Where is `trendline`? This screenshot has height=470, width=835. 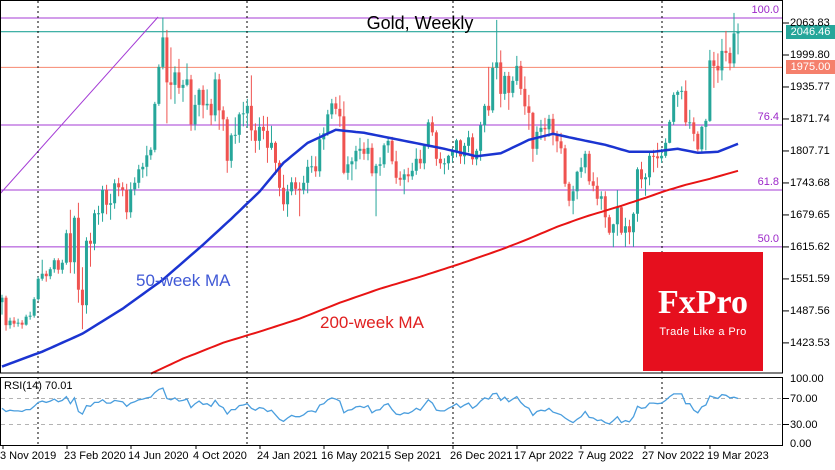
trendline is located at coordinates (79, 105).